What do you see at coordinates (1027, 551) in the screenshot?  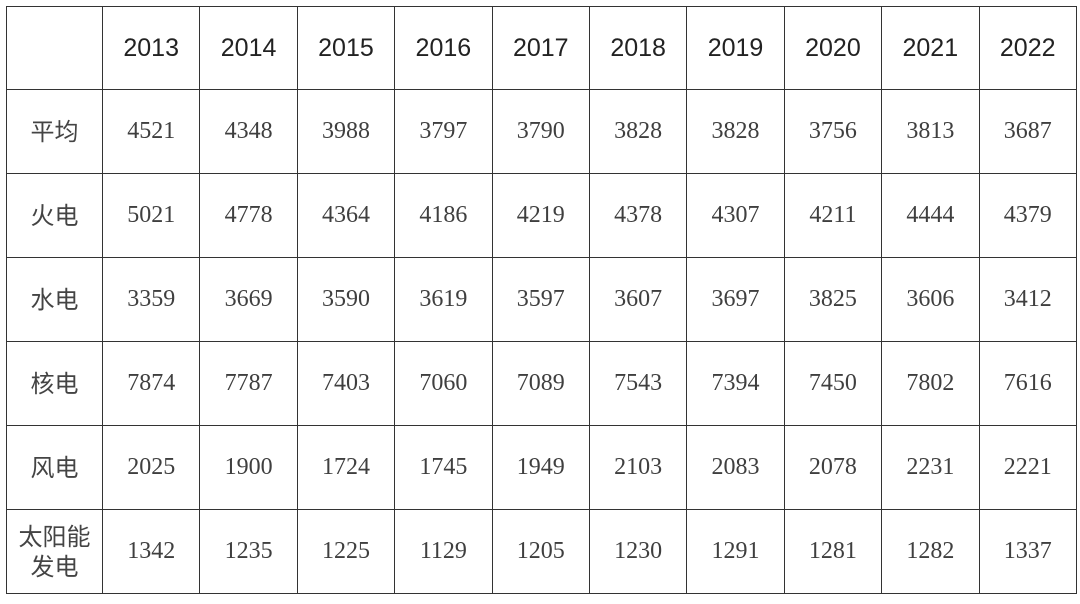 I see `value-cell: 1337` at bounding box center [1027, 551].